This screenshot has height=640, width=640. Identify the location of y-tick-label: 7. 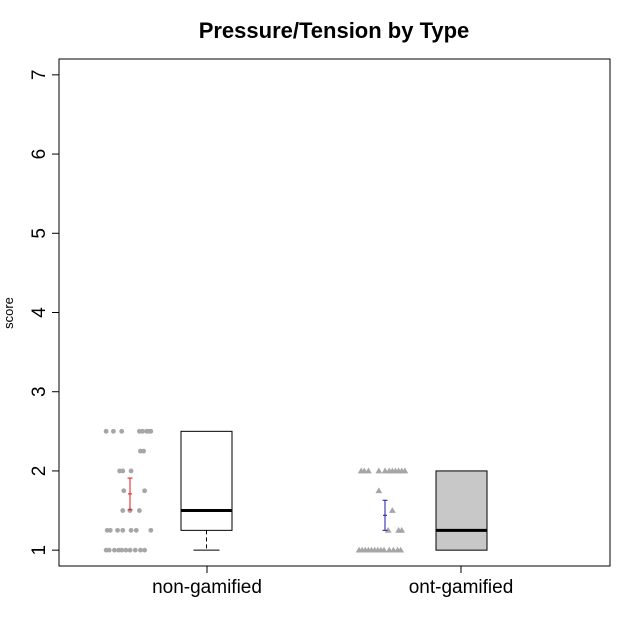
(39, 75).